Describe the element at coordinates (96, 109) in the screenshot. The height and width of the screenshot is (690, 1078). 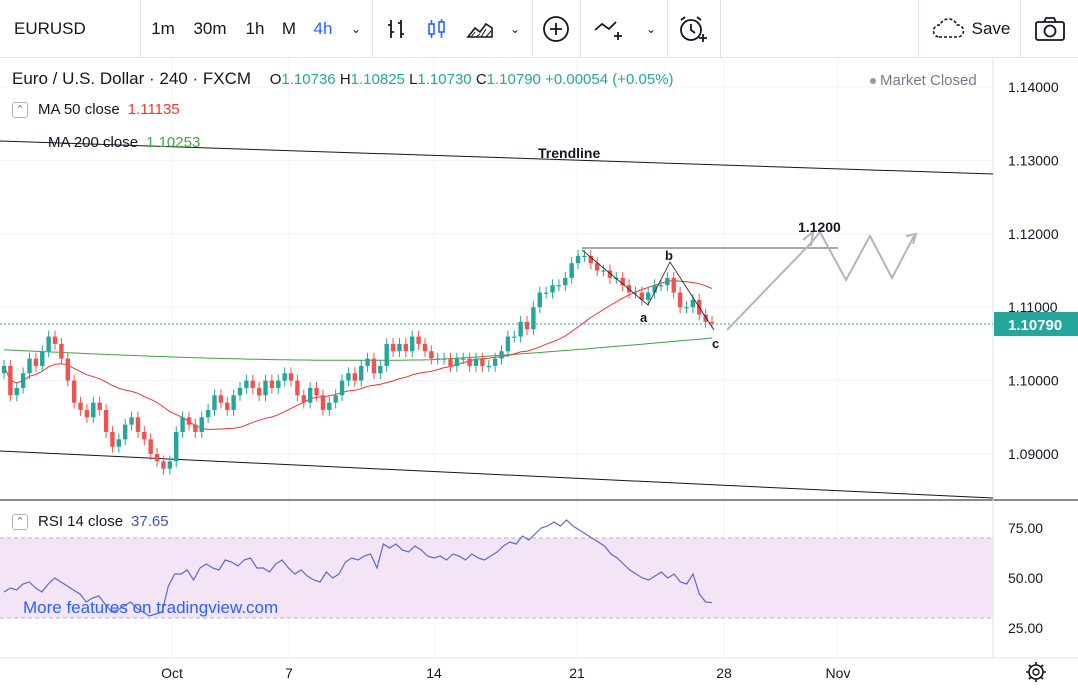
I see `ma50-legend: ⌃ MA 50 close 1.11135` at that location.